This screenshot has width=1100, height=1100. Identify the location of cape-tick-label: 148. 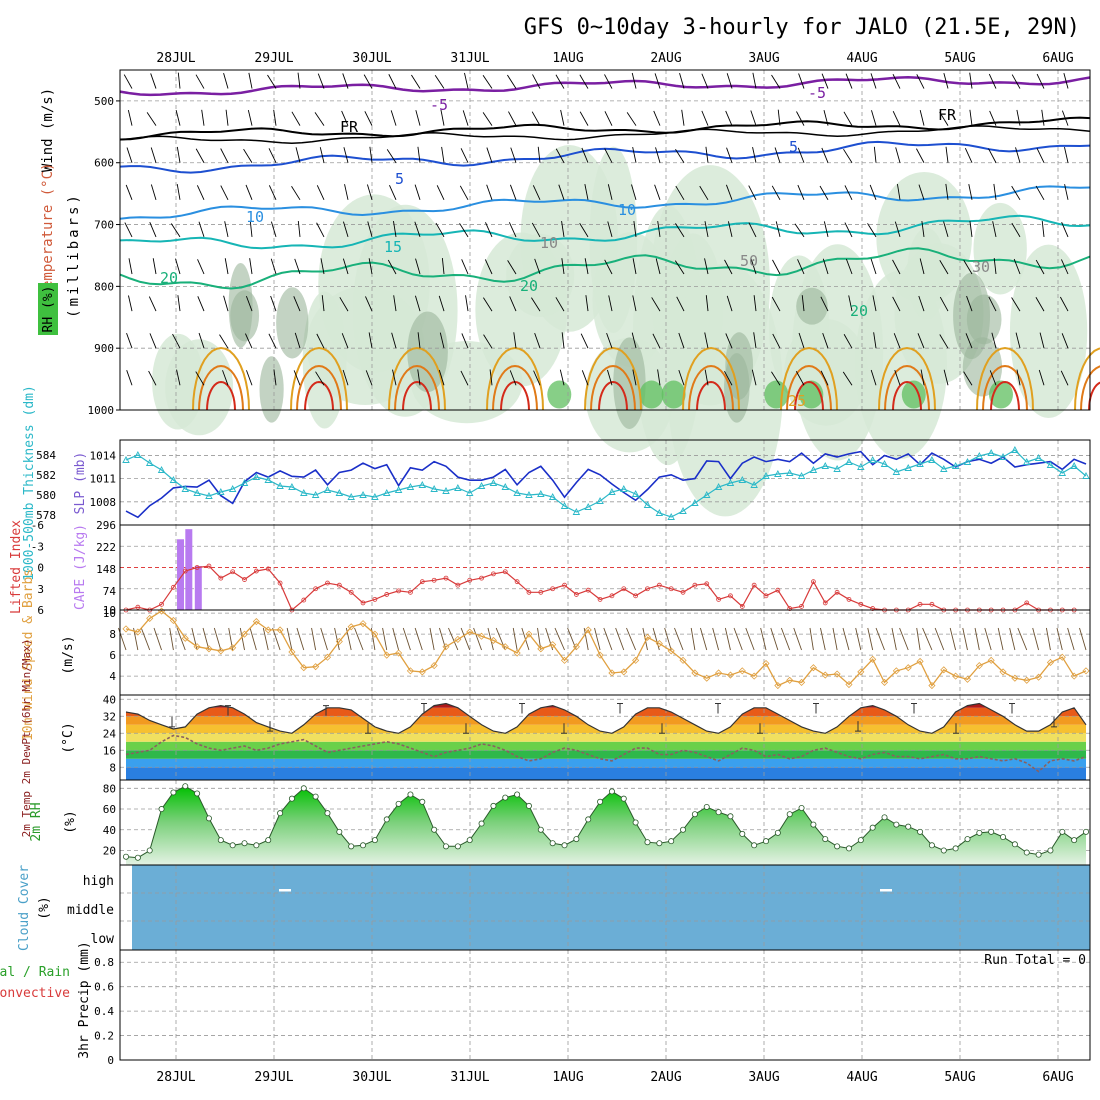
(106, 569).